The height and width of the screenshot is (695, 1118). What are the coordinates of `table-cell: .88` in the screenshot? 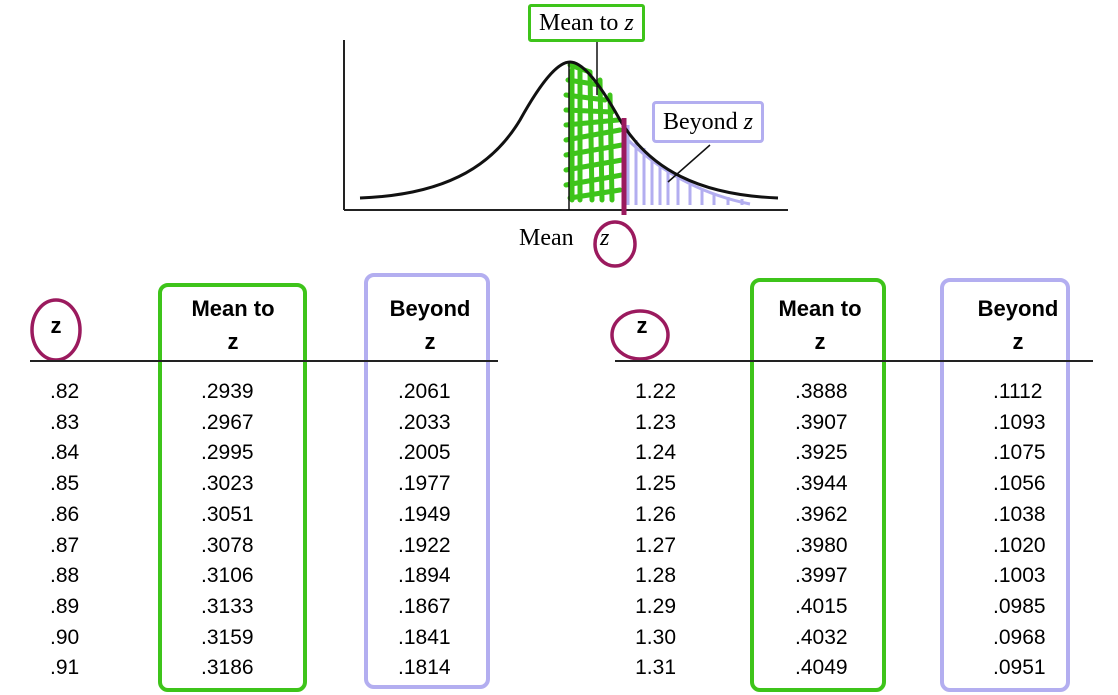 It's located at (65, 576).